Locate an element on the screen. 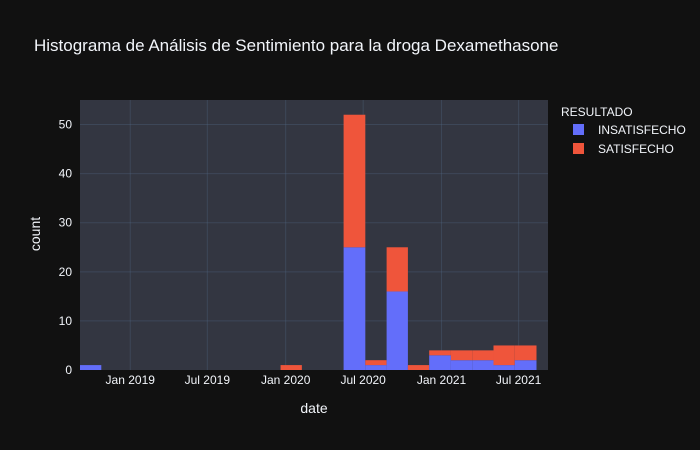 This screenshot has width=700, height=450. y-tick-label: 10 is located at coordinates (66, 321).